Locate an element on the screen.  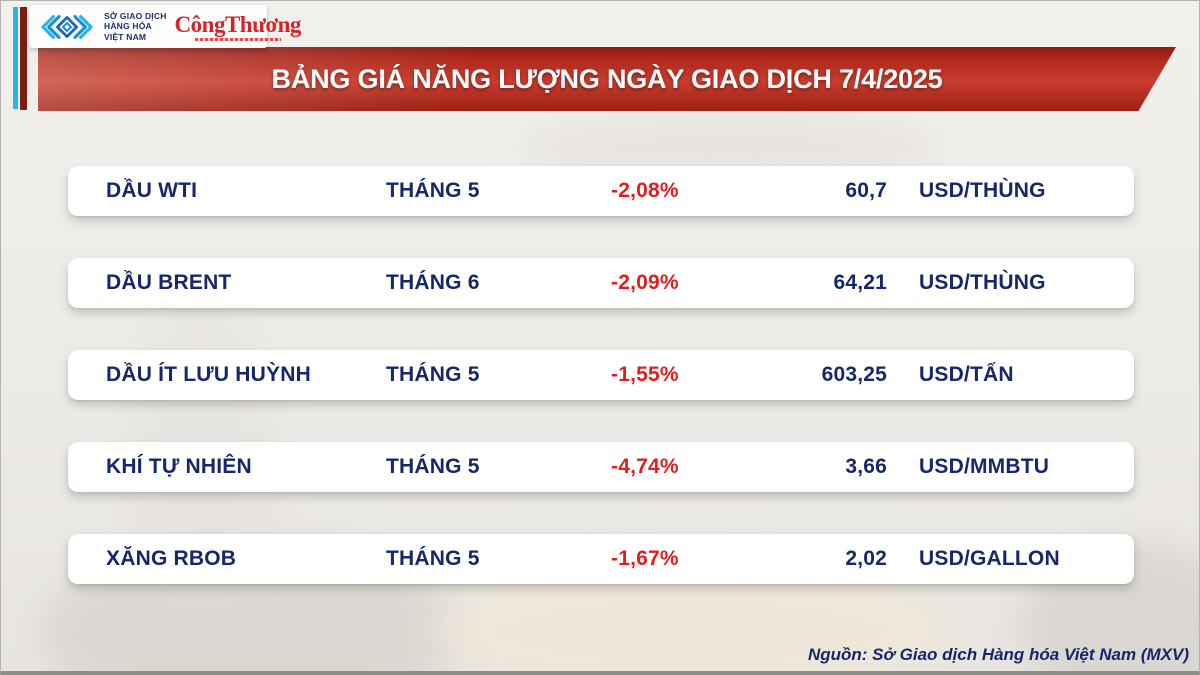
table-row: DẦU BRENT THÁNG 6 -2,09% 64,21 USD/THÙNG is located at coordinates (601, 283).